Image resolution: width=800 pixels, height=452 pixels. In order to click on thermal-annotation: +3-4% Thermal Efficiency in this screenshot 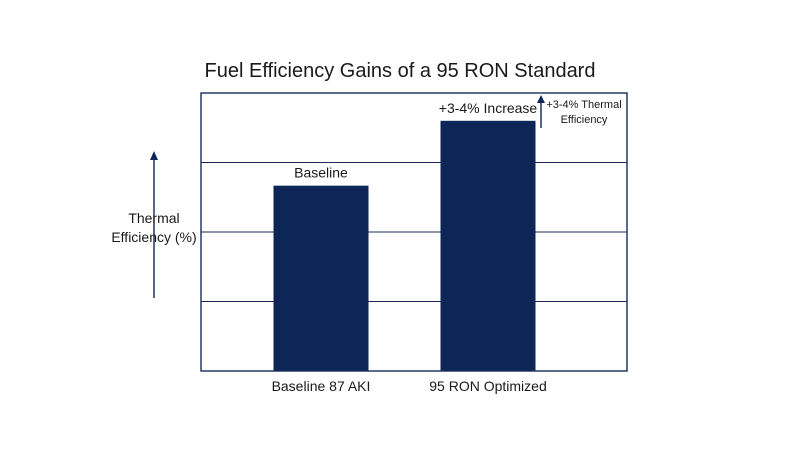, I will do `click(579, 111)`.